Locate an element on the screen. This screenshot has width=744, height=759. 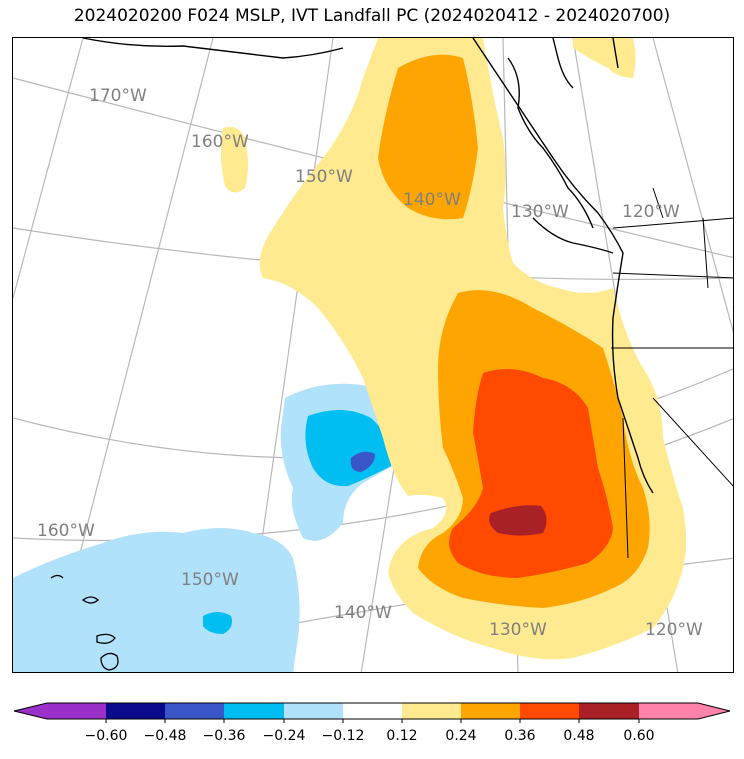
lon-label-140w-top: 140°W is located at coordinates (432, 200).